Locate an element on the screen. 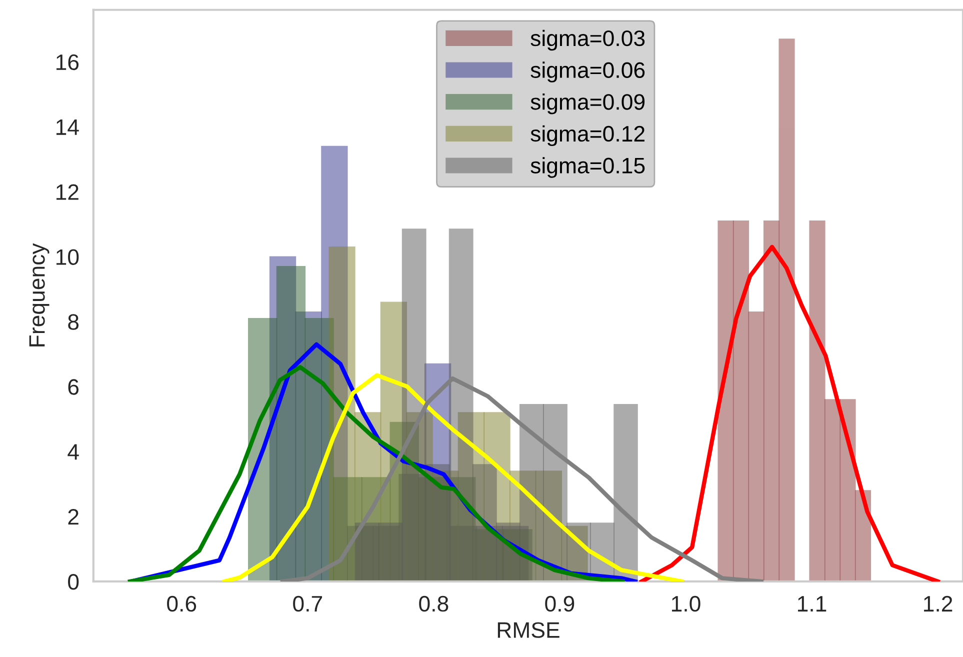 The image size is (963, 657). legend-label: sigma=0.12 is located at coordinates (587, 135).